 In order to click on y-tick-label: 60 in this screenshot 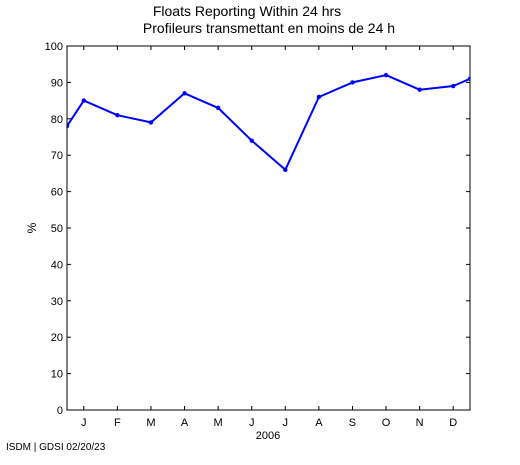, I will do `click(57, 193)`.